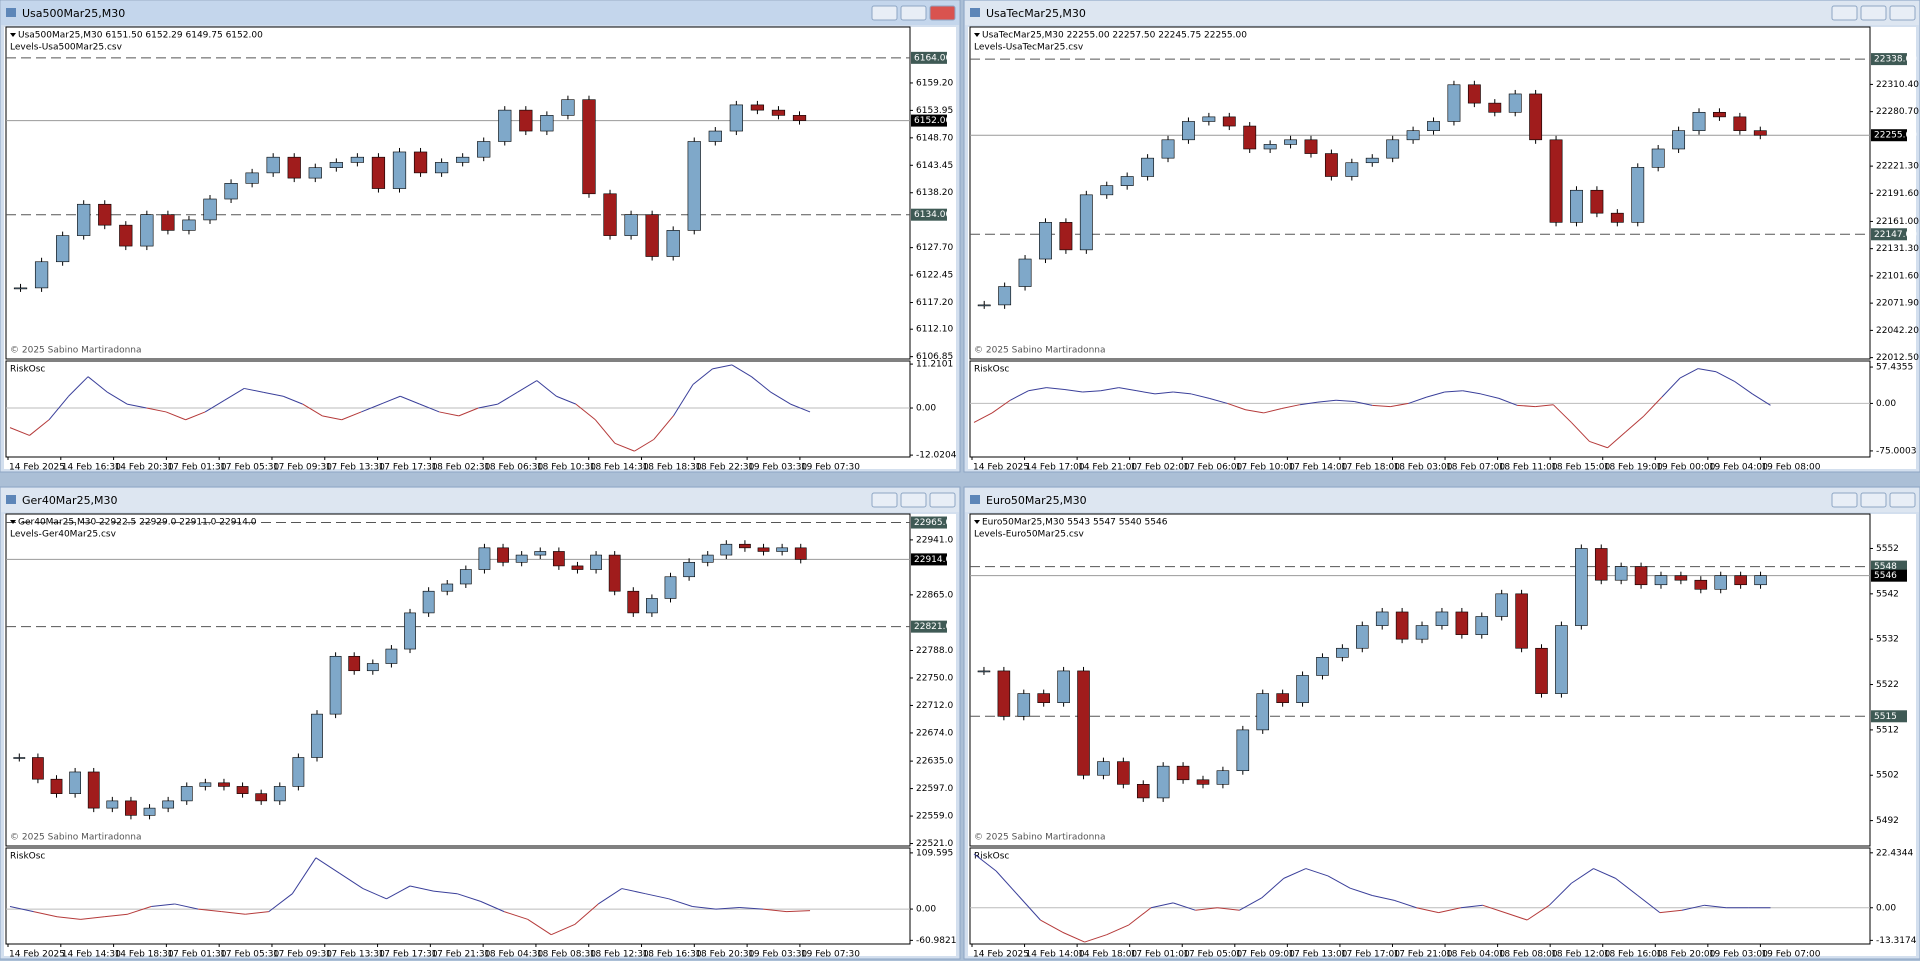 This screenshot has height=961, width=1920. I want to click on copyright: © 2025 Sabino Martiradonna, so click(76, 838).